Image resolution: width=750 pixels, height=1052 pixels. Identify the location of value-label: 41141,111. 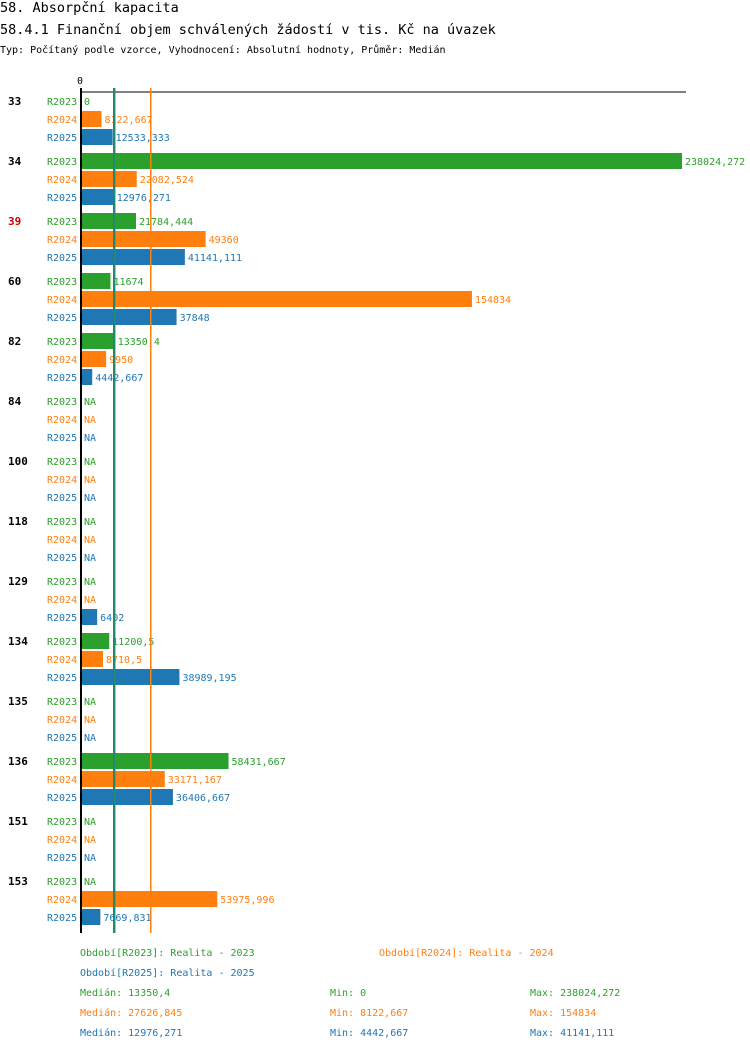
(215, 258).